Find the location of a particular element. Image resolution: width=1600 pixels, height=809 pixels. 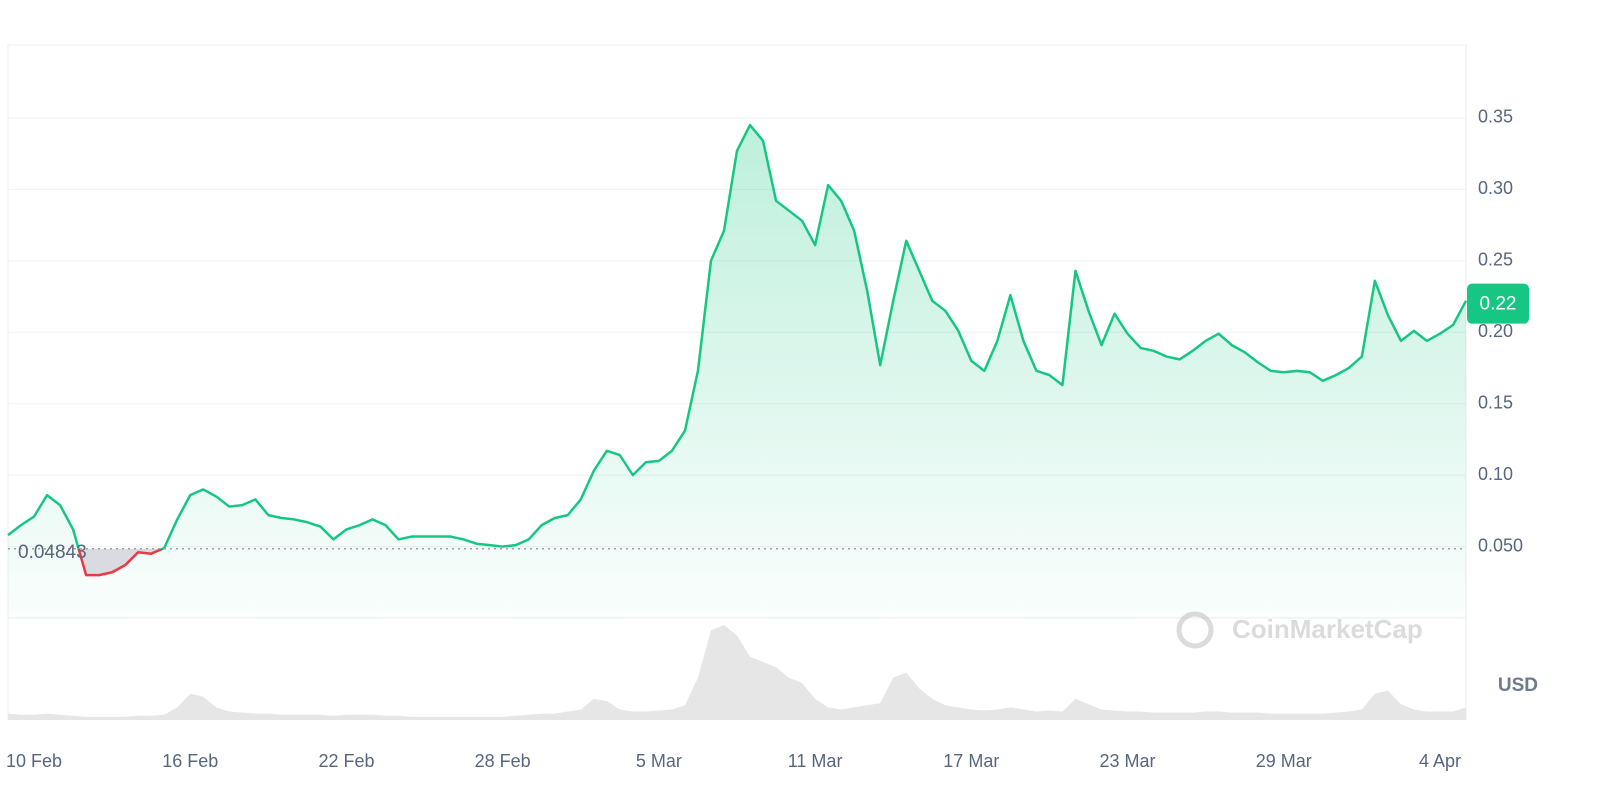

y-tick-label: 0.30 is located at coordinates (1495, 188).